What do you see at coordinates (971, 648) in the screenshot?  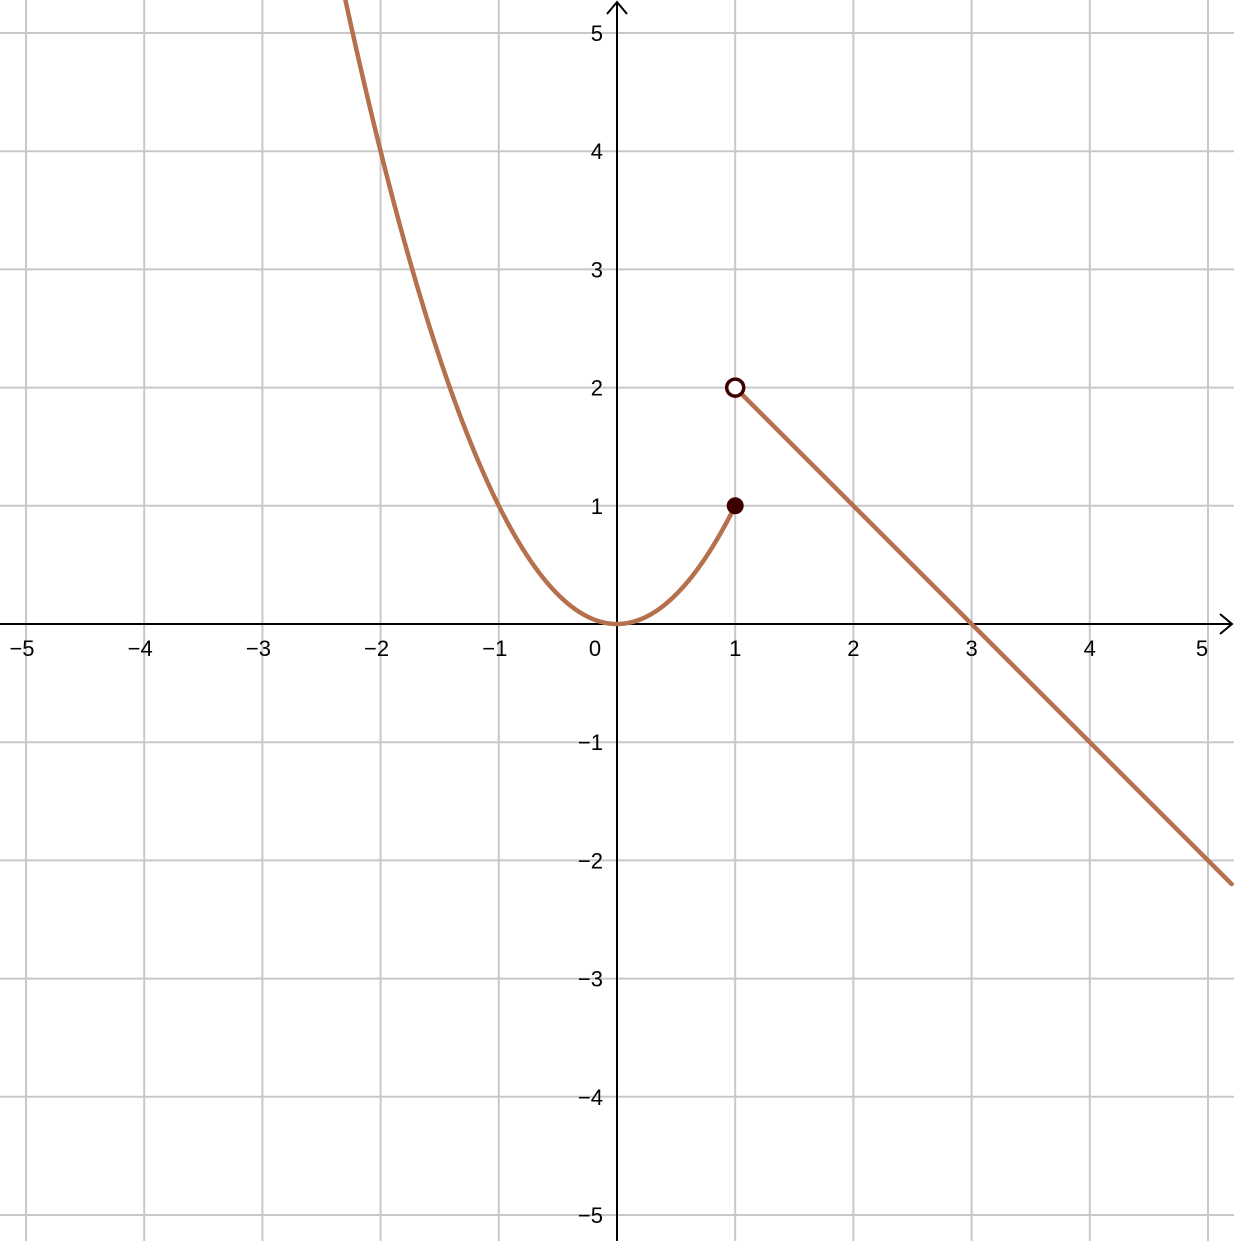 I see `x-tick-label: 3` at bounding box center [971, 648].